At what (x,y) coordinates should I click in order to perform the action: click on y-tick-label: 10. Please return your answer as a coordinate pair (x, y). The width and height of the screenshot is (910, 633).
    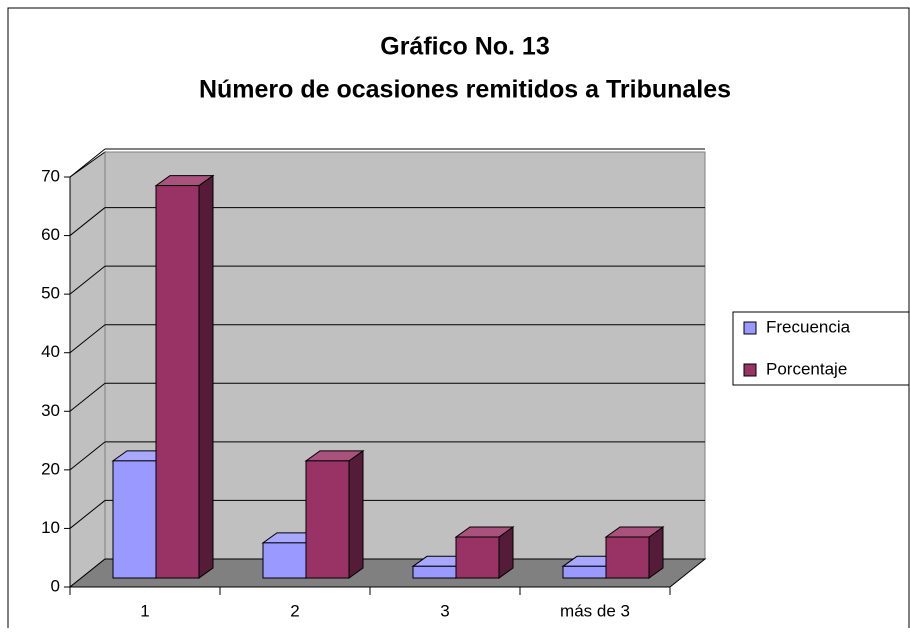
    Looking at the image, I should click on (50, 527).